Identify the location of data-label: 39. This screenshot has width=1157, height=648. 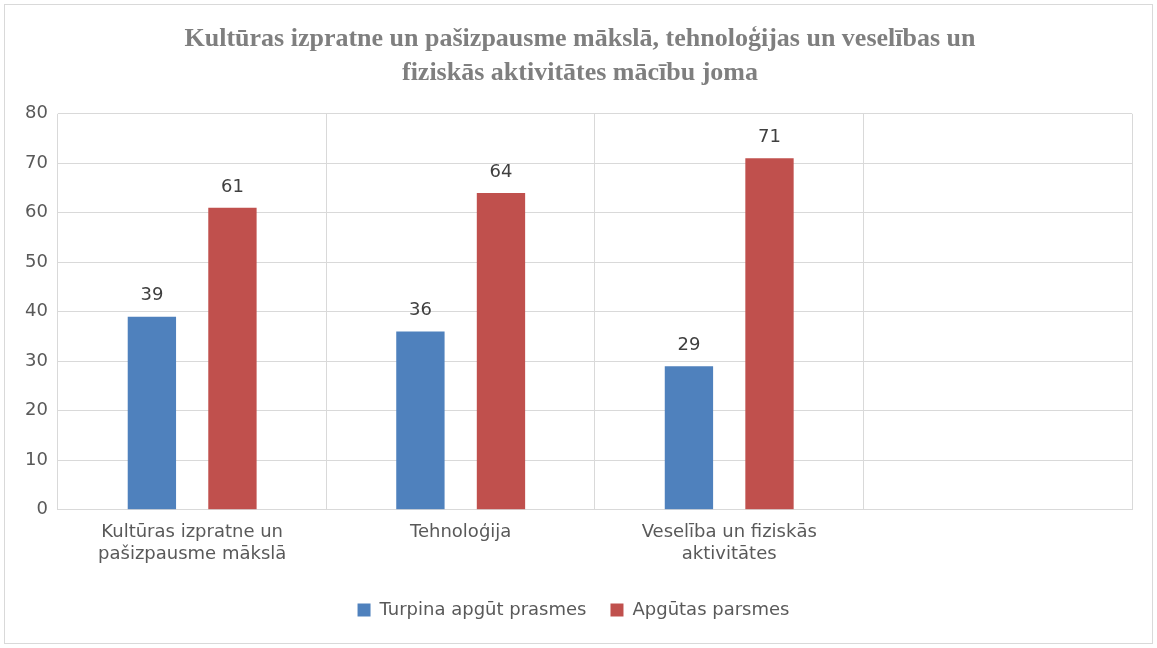
(152, 294).